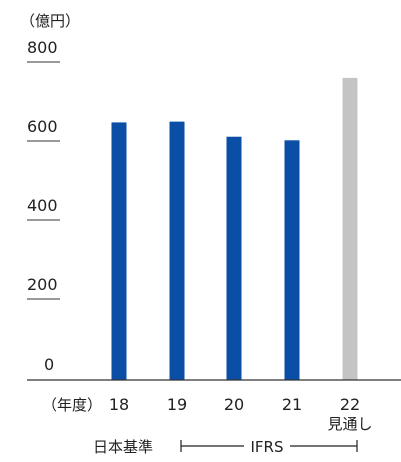  I want to click on unit-label: （億円）, so click(50, 21).